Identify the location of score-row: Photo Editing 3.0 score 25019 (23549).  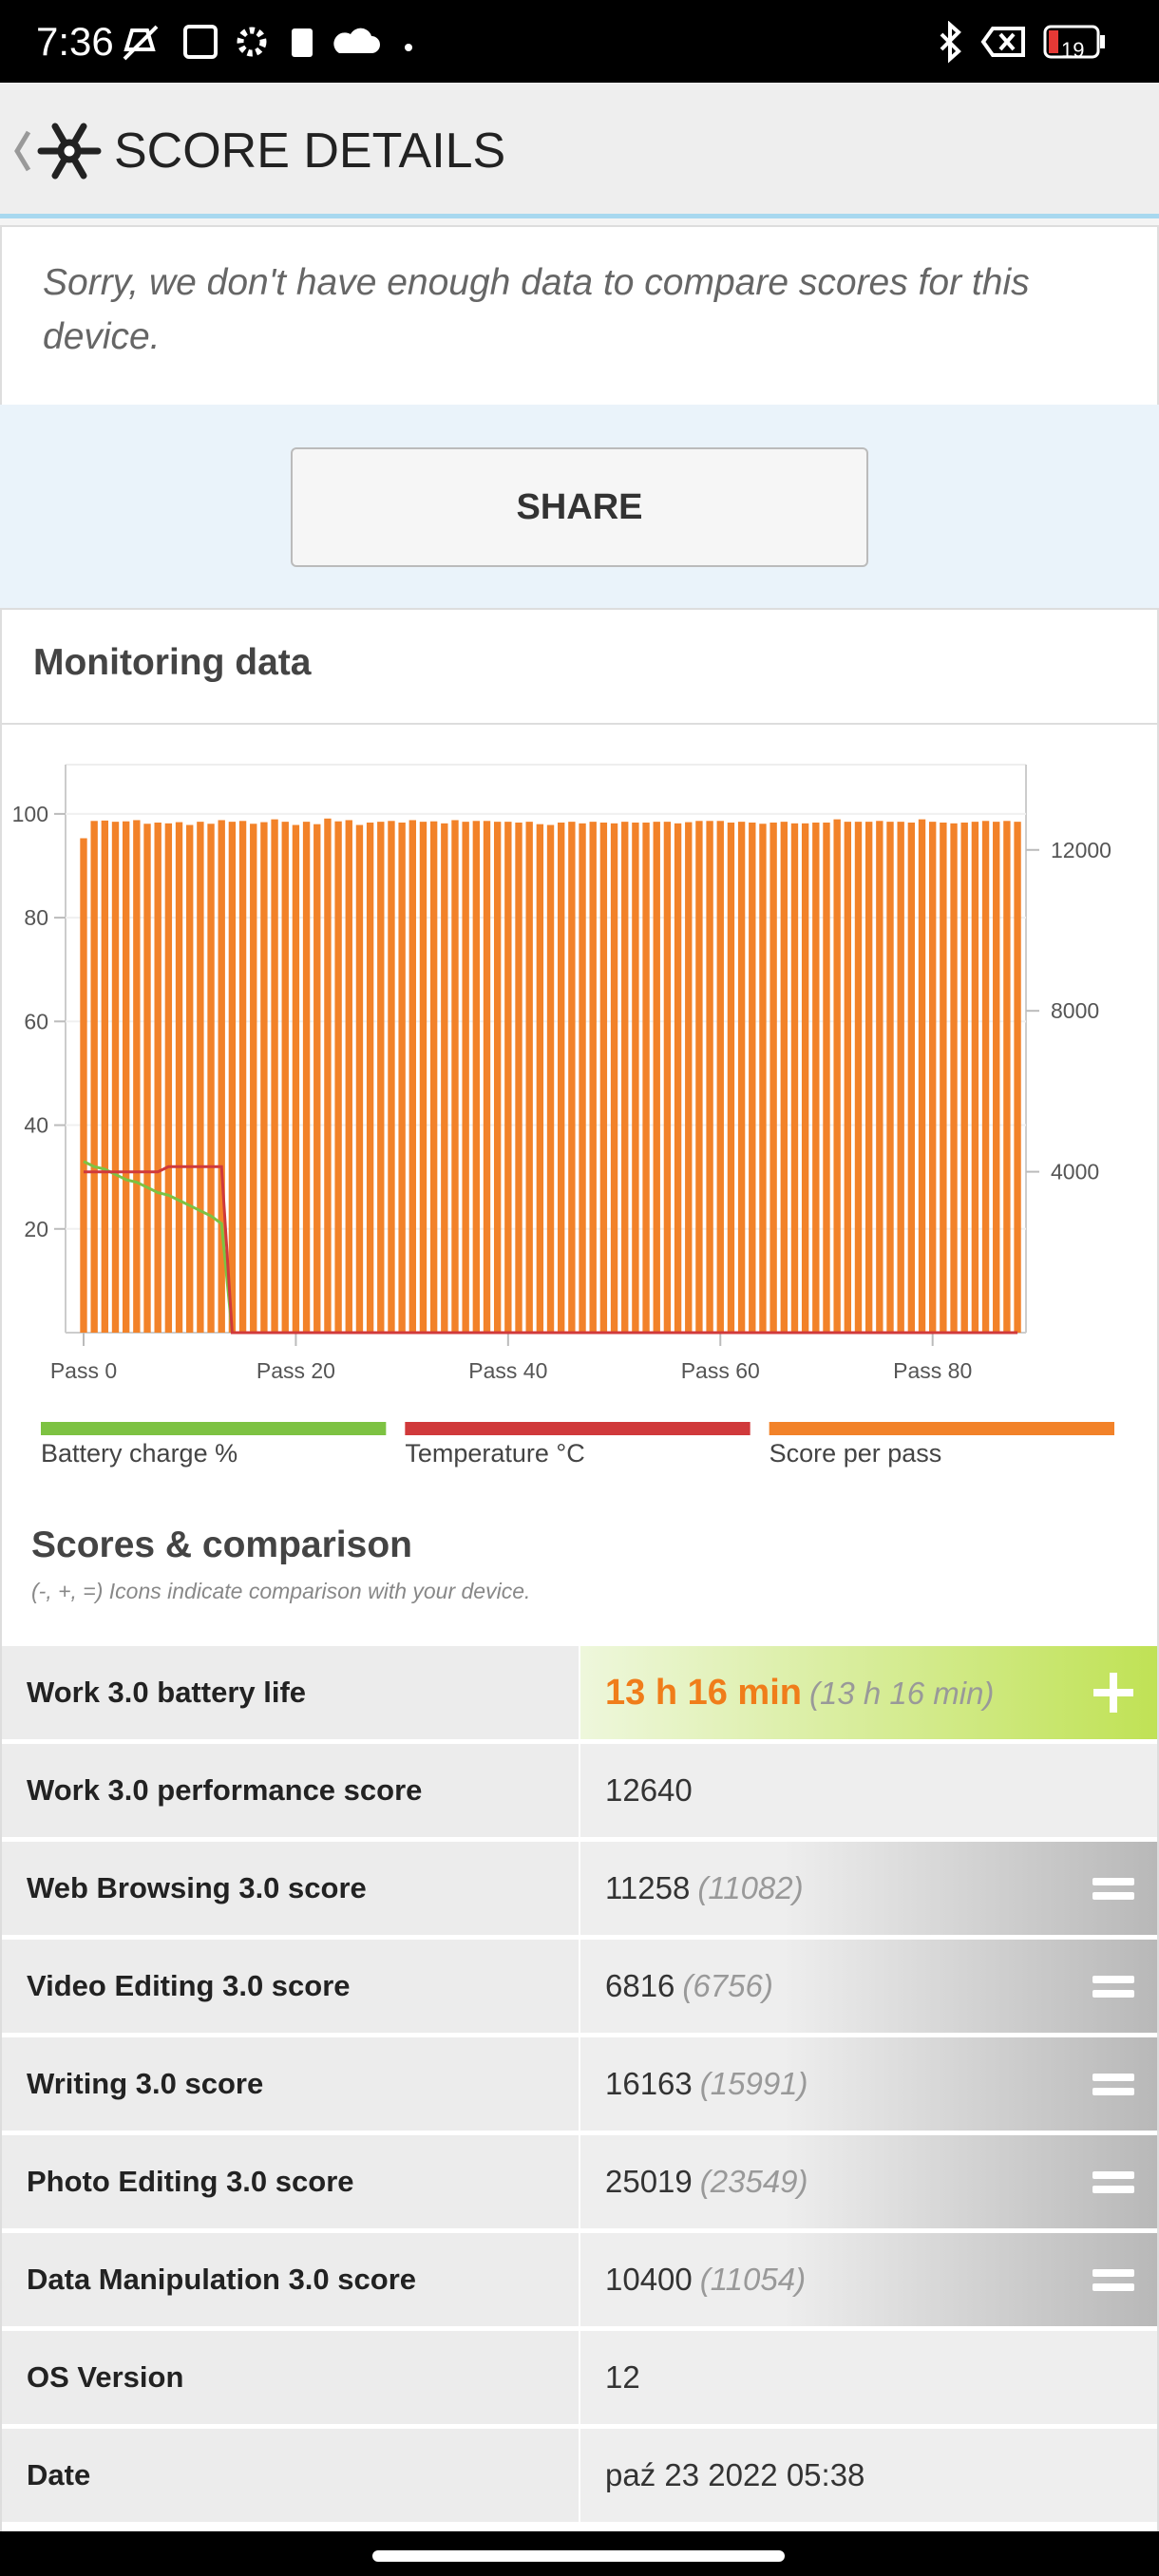
(579, 2181).